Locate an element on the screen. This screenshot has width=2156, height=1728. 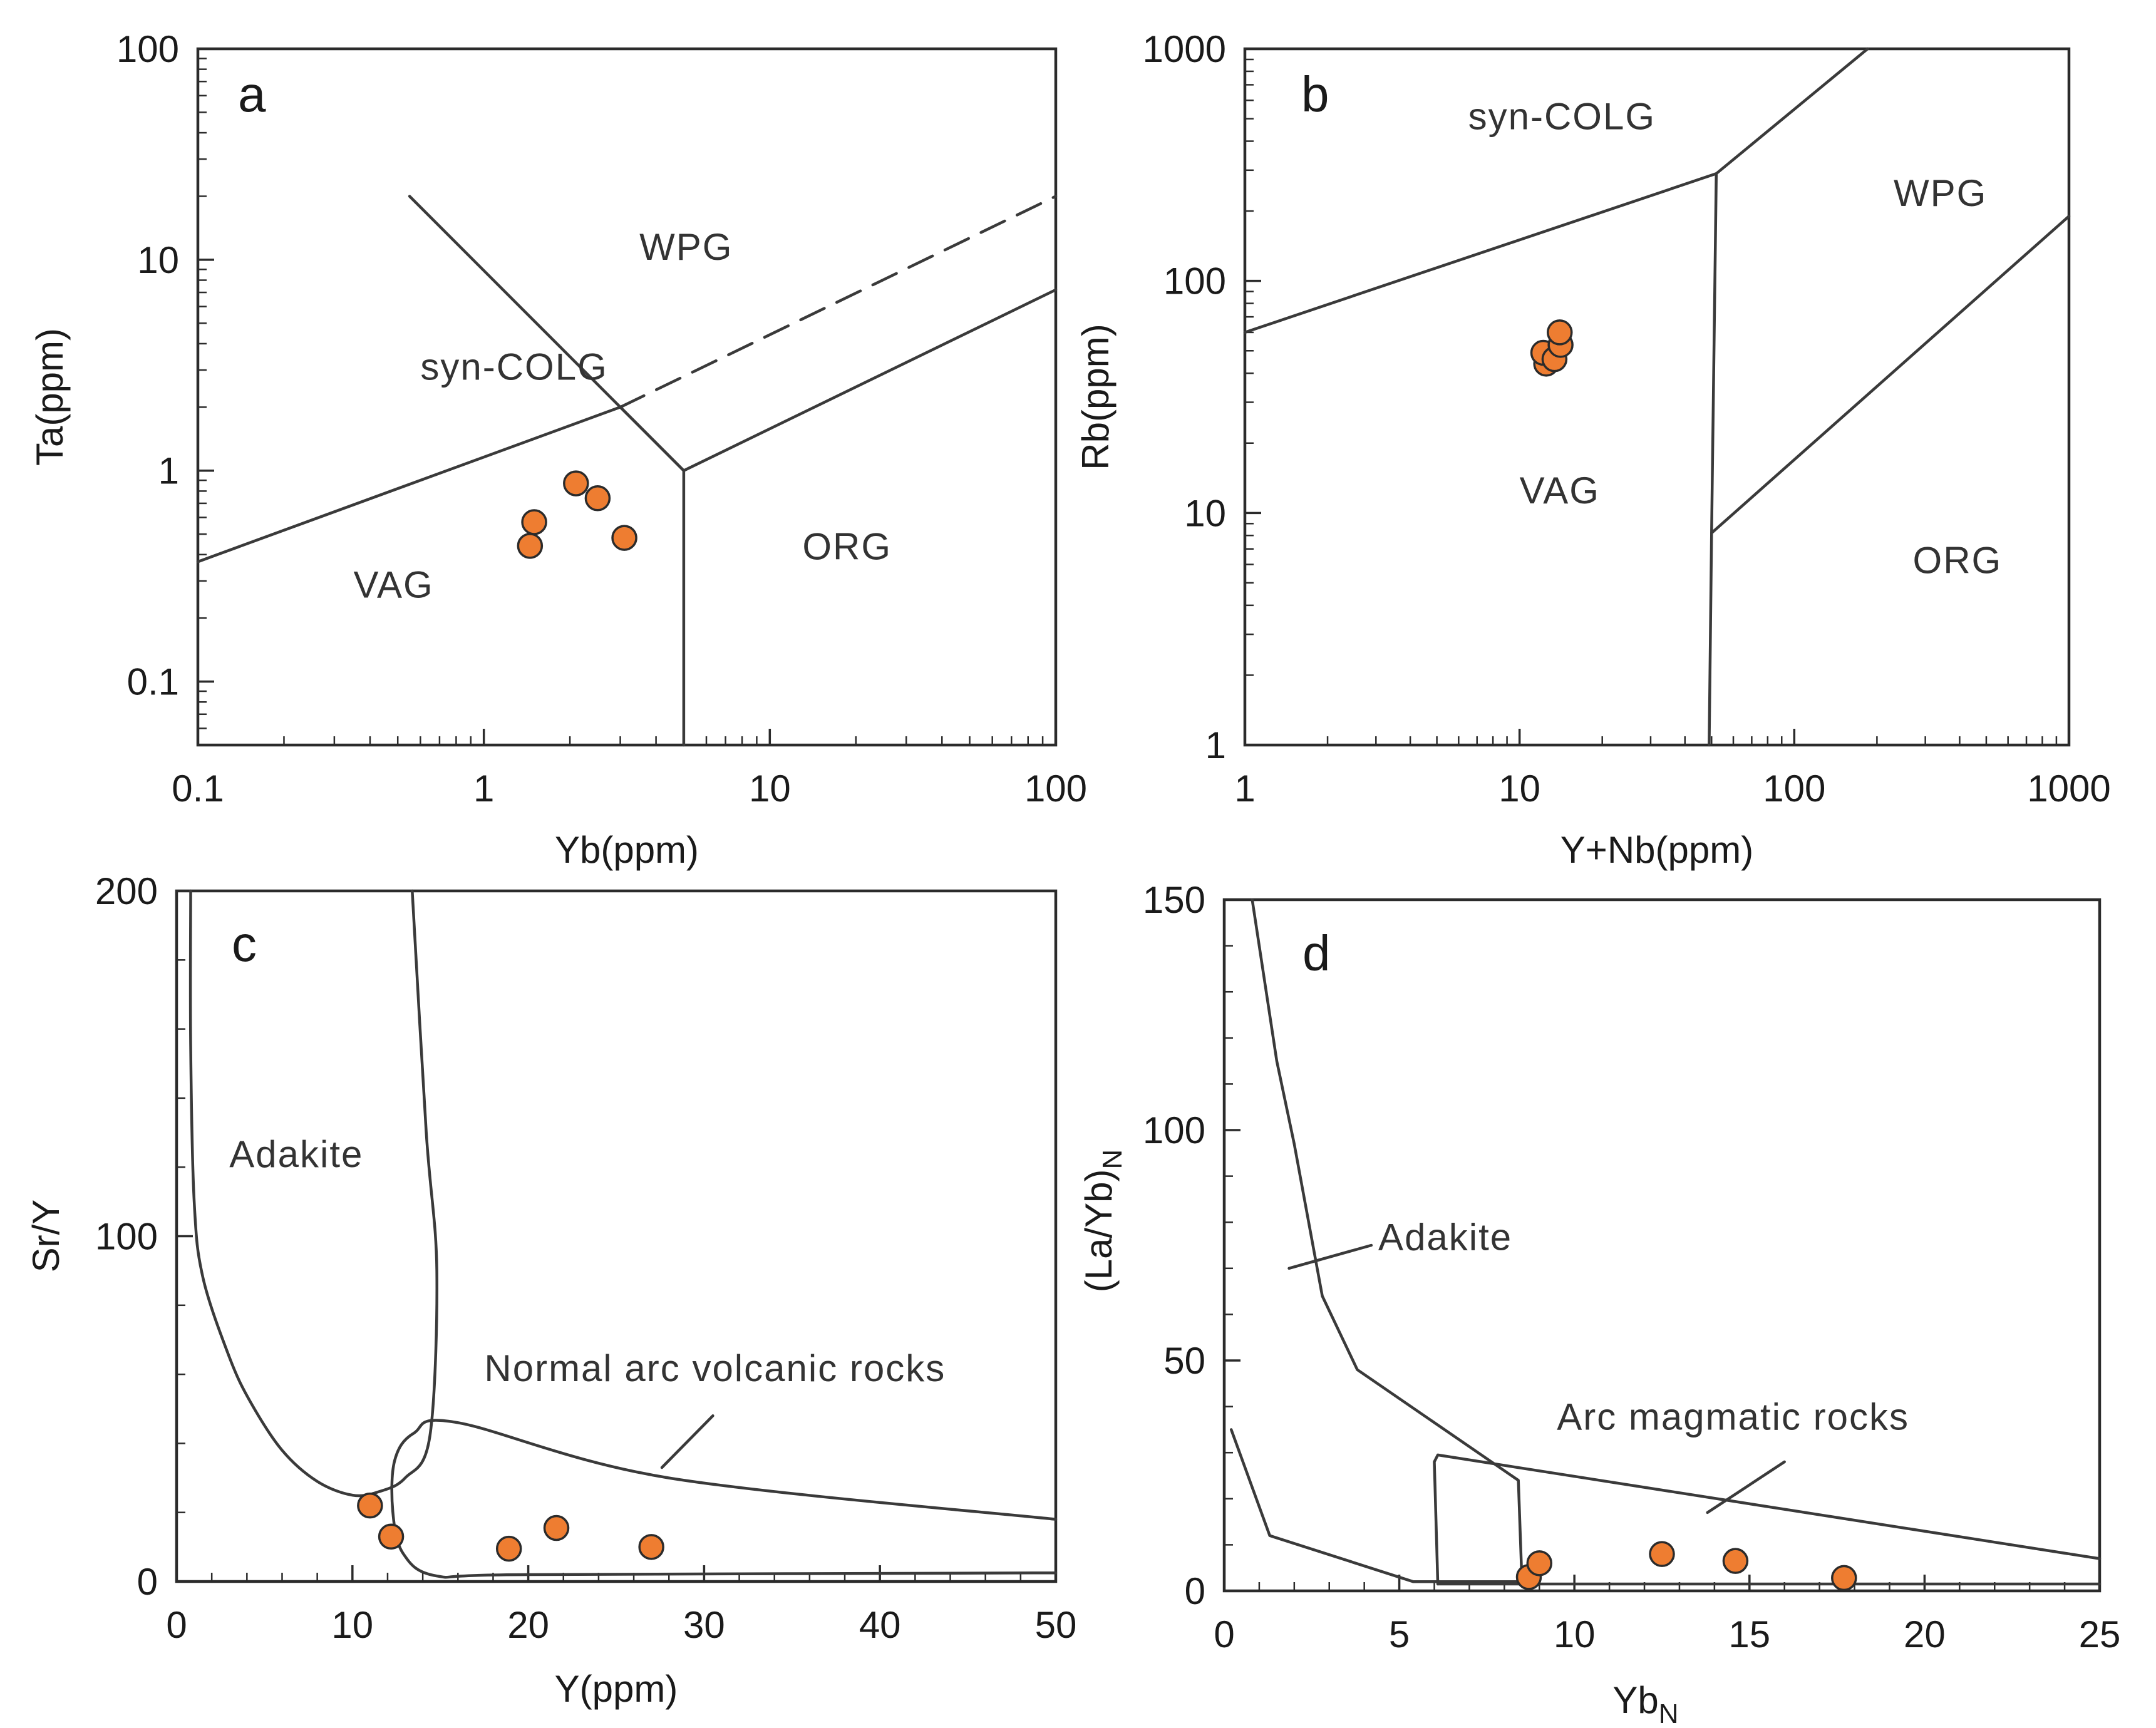
y-tick-label-d: 150 is located at coordinates (1174, 900).